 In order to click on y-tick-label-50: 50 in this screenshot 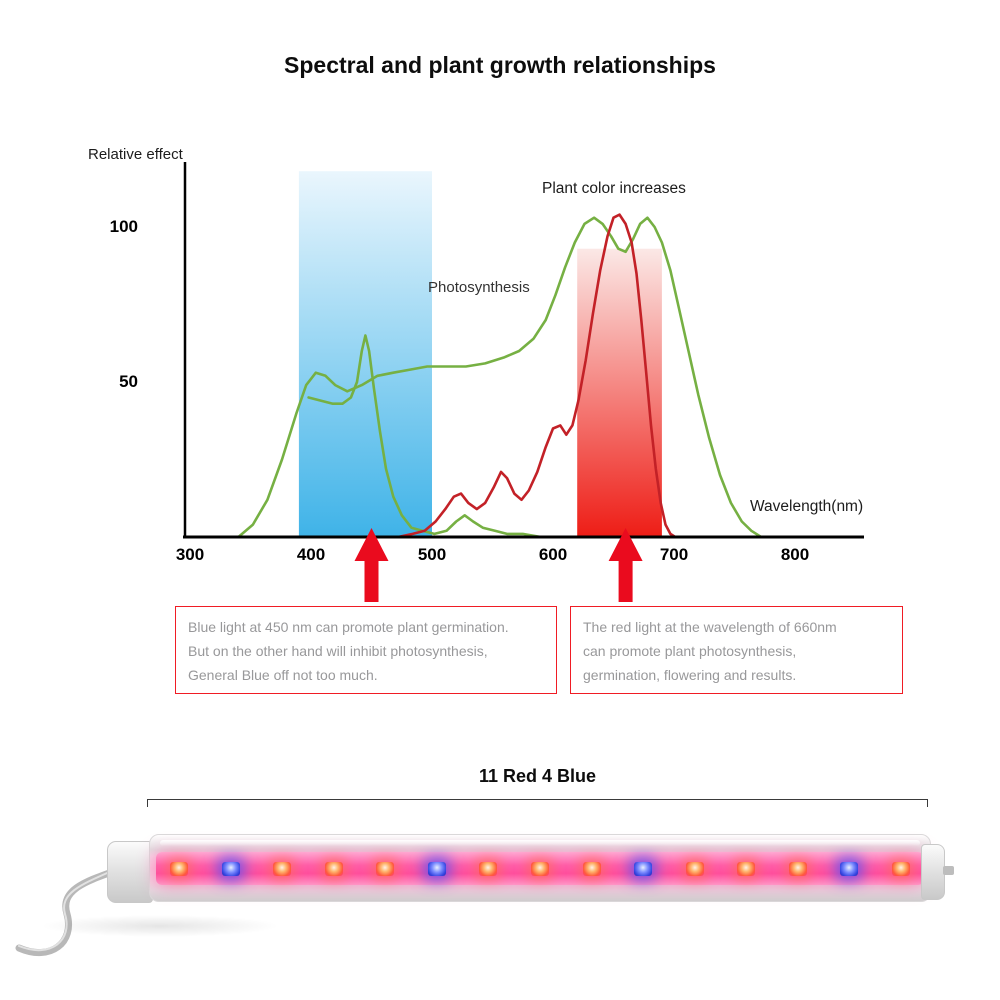, I will do `click(128, 381)`.